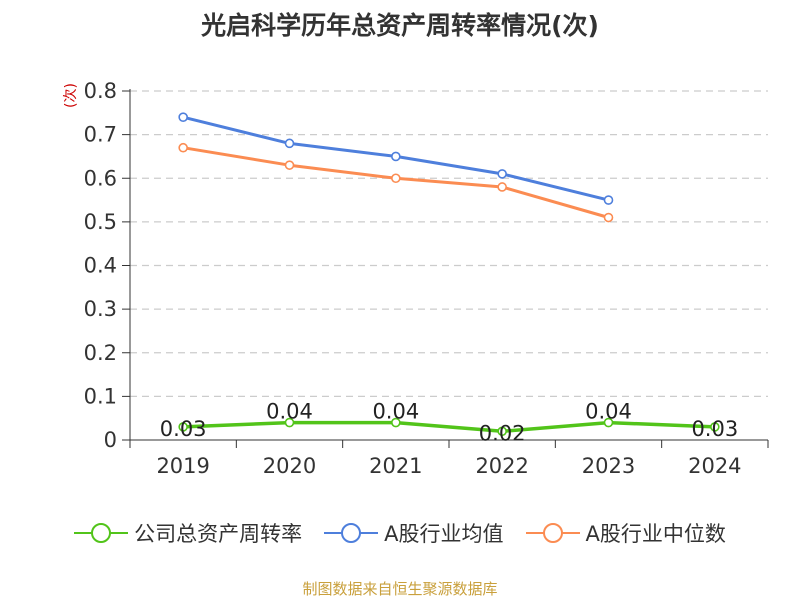 The height and width of the screenshot is (600, 800). Describe the element at coordinates (100, 91) in the screenshot. I see `y-tick-label: 0.8` at that location.